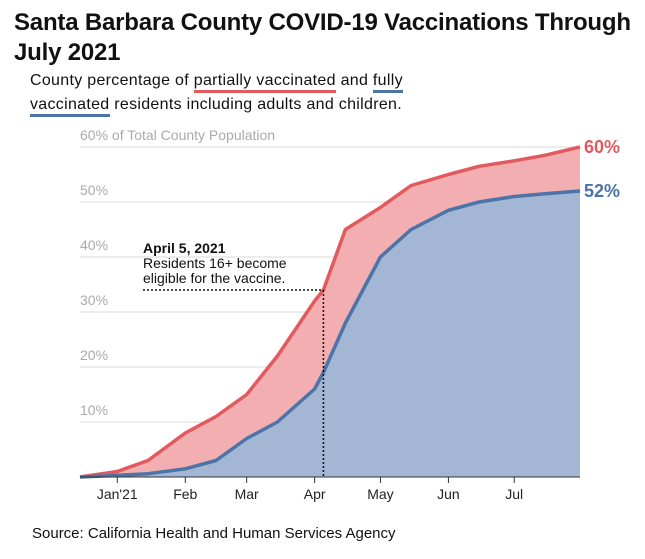 The height and width of the screenshot is (559, 645). What do you see at coordinates (112, 80) in the screenshot?
I see `subtitle-text-pre: County percentage of` at bounding box center [112, 80].